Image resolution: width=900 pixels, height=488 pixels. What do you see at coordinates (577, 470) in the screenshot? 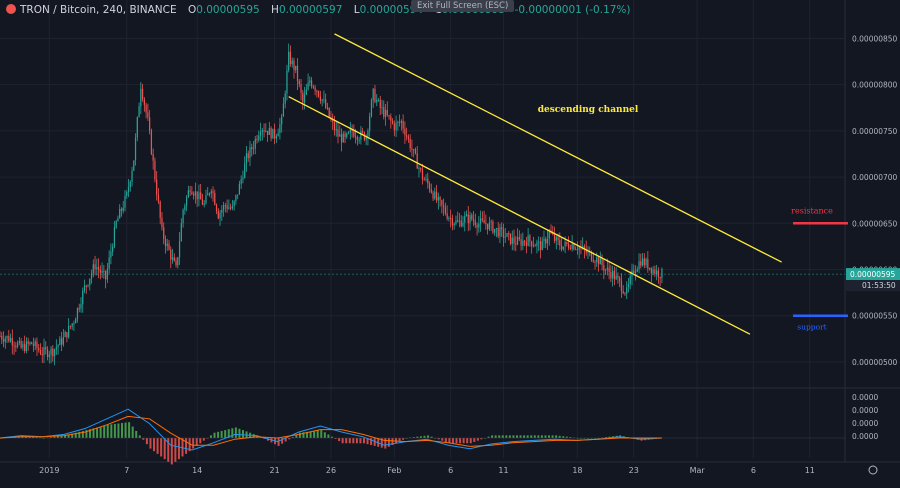
I see `x-tick-label: 18` at bounding box center [577, 470].